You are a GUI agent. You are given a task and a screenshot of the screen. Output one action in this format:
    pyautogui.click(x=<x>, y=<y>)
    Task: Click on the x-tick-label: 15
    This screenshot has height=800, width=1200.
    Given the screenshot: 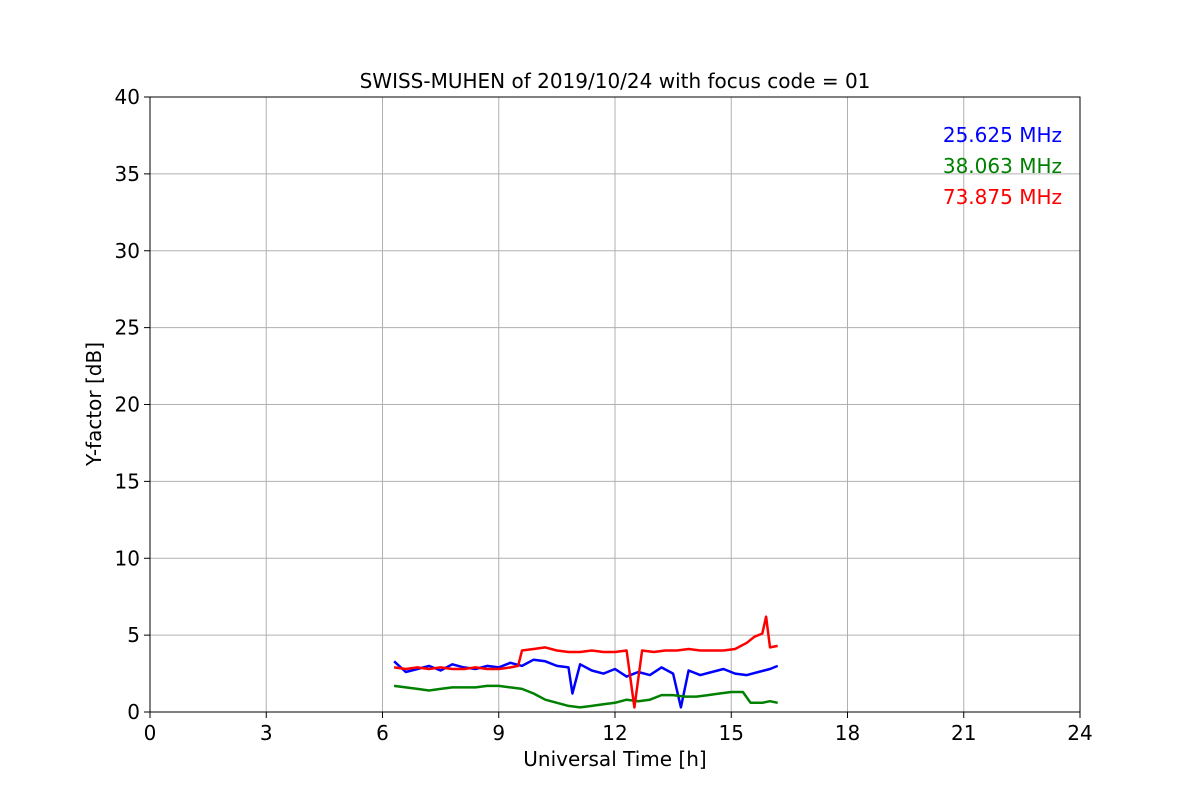 What is the action you would take?
    pyautogui.click(x=731, y=733)
    